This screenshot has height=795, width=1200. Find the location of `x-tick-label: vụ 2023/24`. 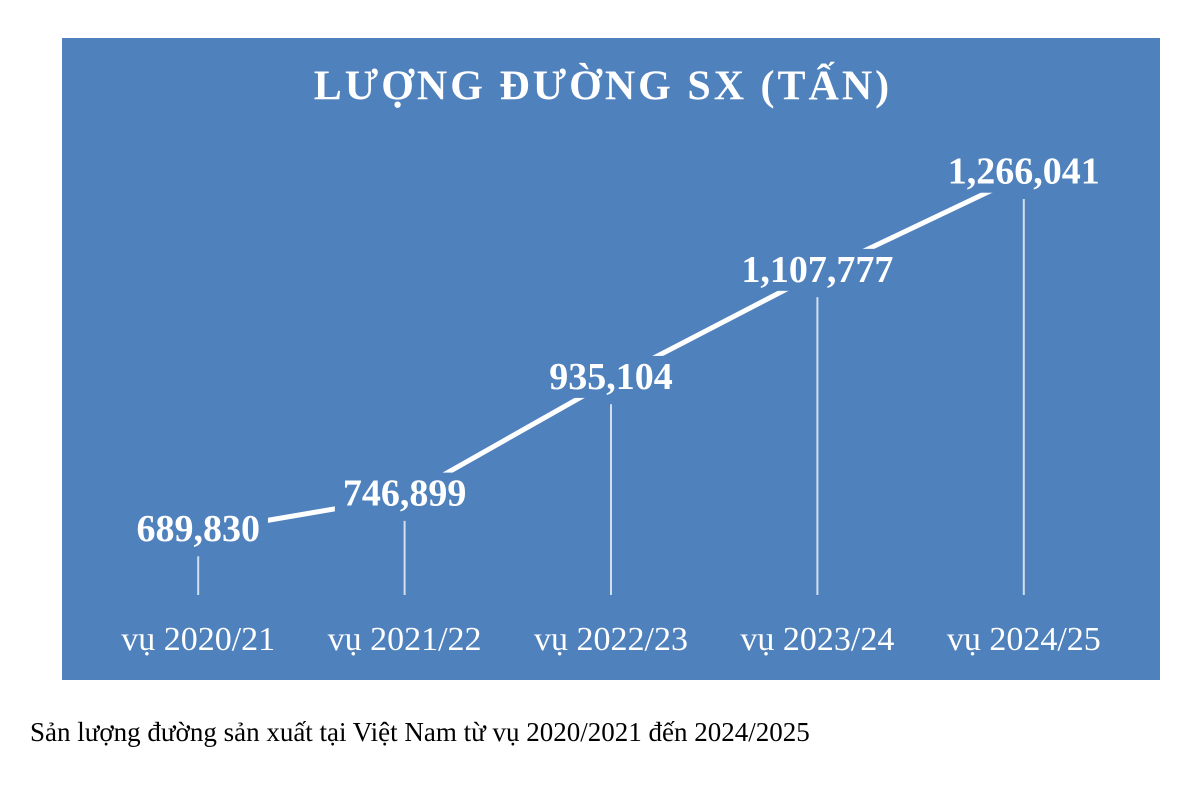

x-tick-label: vụ 2023/24 is located at coordinates (817, 639).